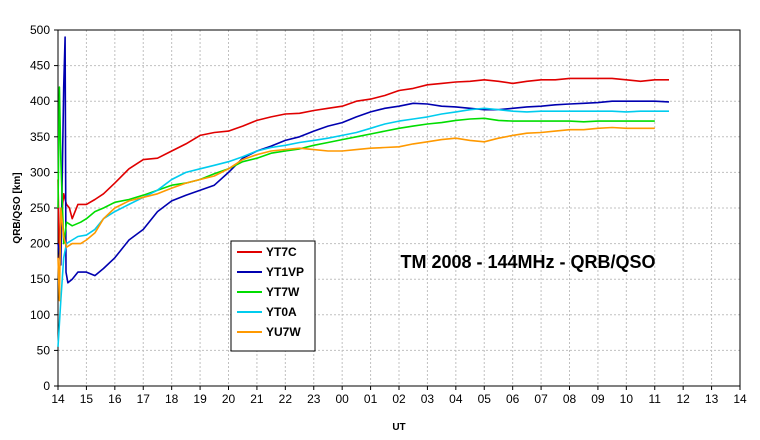 This screenshot has width=760, height=440. I want to click on x-tick-label: 18, so click(172, 399).